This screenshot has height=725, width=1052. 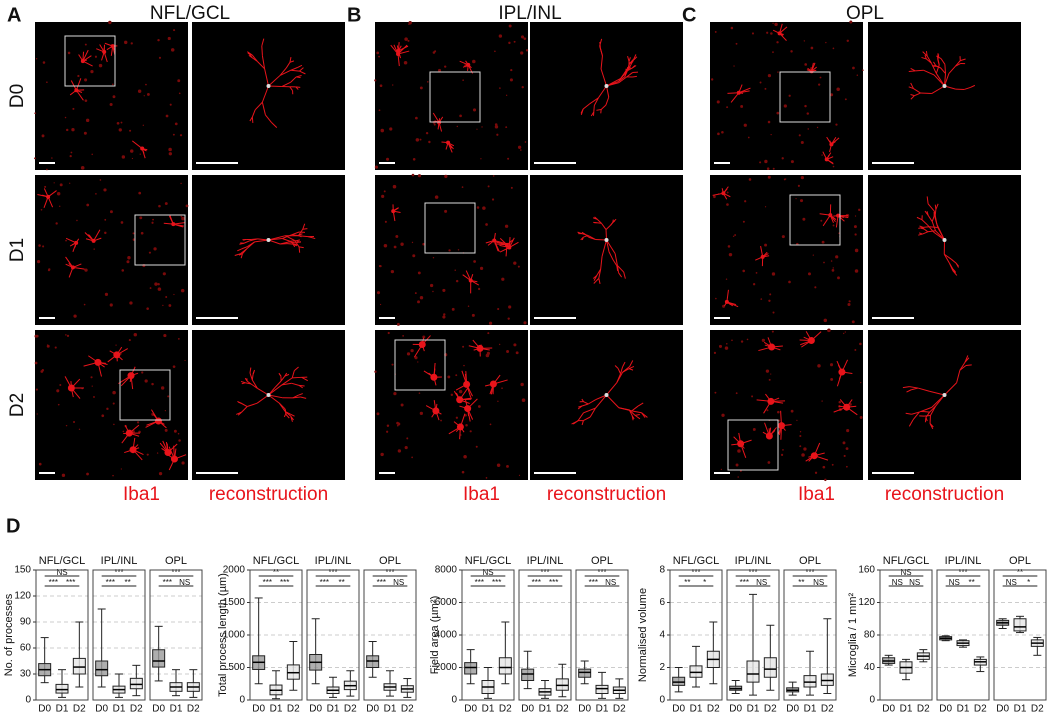 What do you see at coordinates (234, 602) in the screenshot?
I see `y-tick-label: 1500` at bounding box center [234, 602].